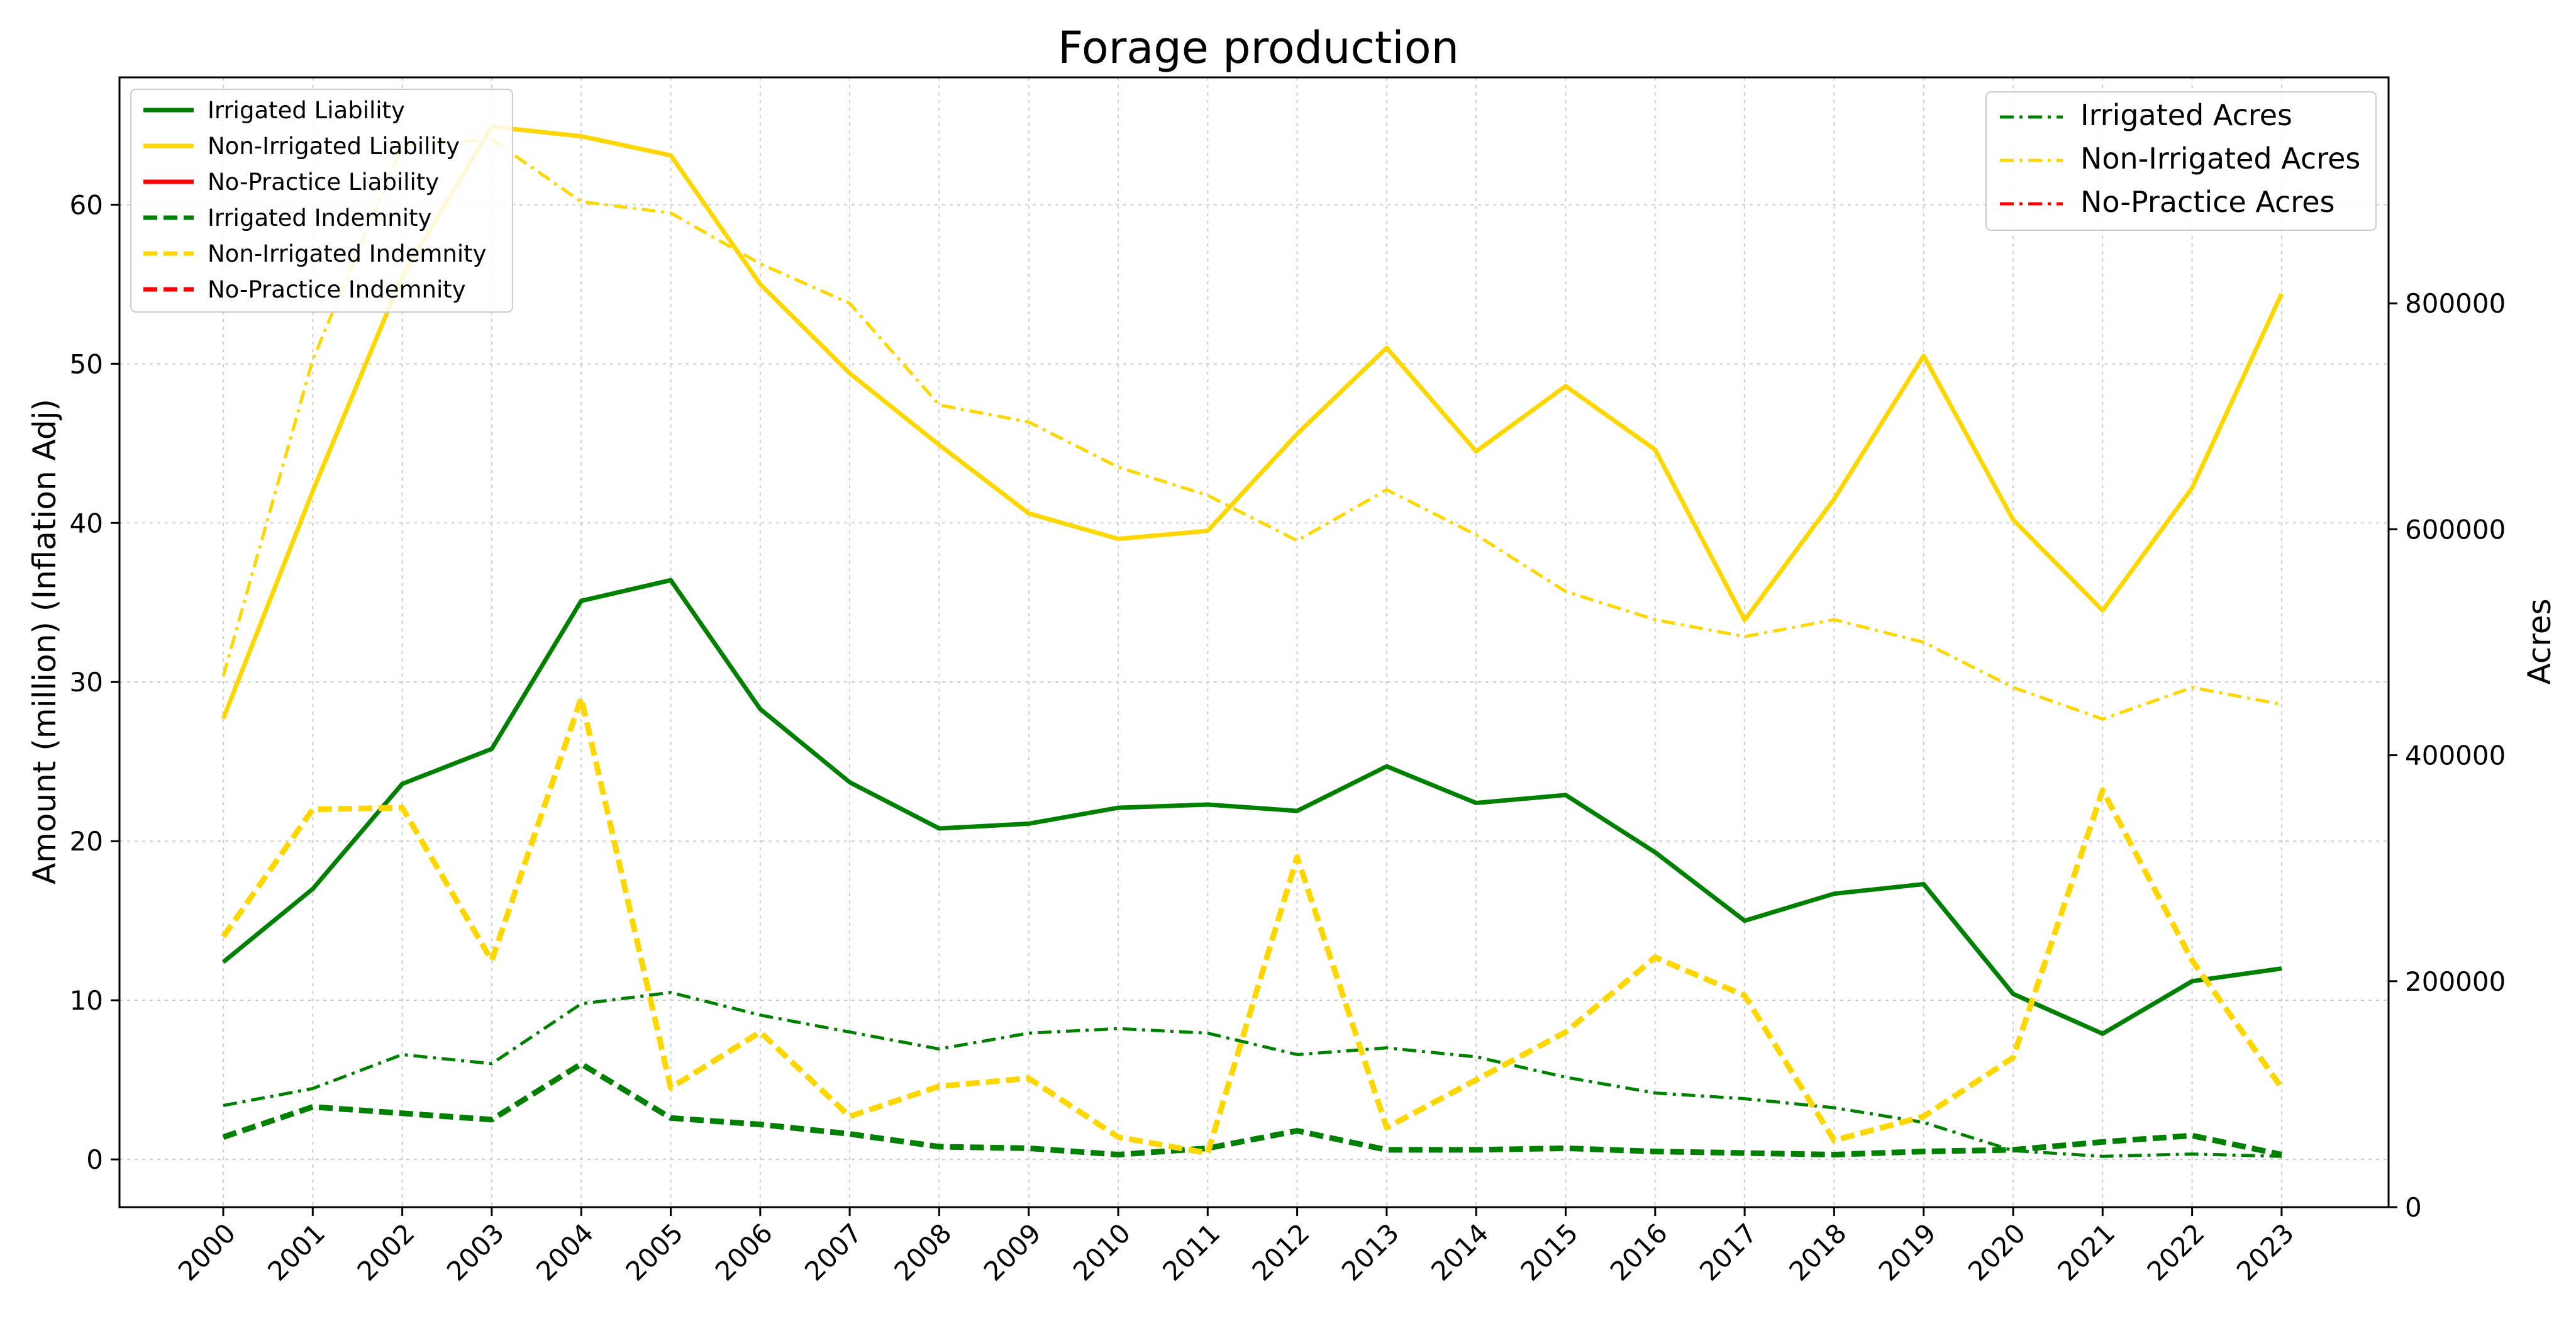  What do you see at coordinates (86, 1001) in the screenshot?
I see `y-tick-label: 10` at bounding box center [86, 1001].